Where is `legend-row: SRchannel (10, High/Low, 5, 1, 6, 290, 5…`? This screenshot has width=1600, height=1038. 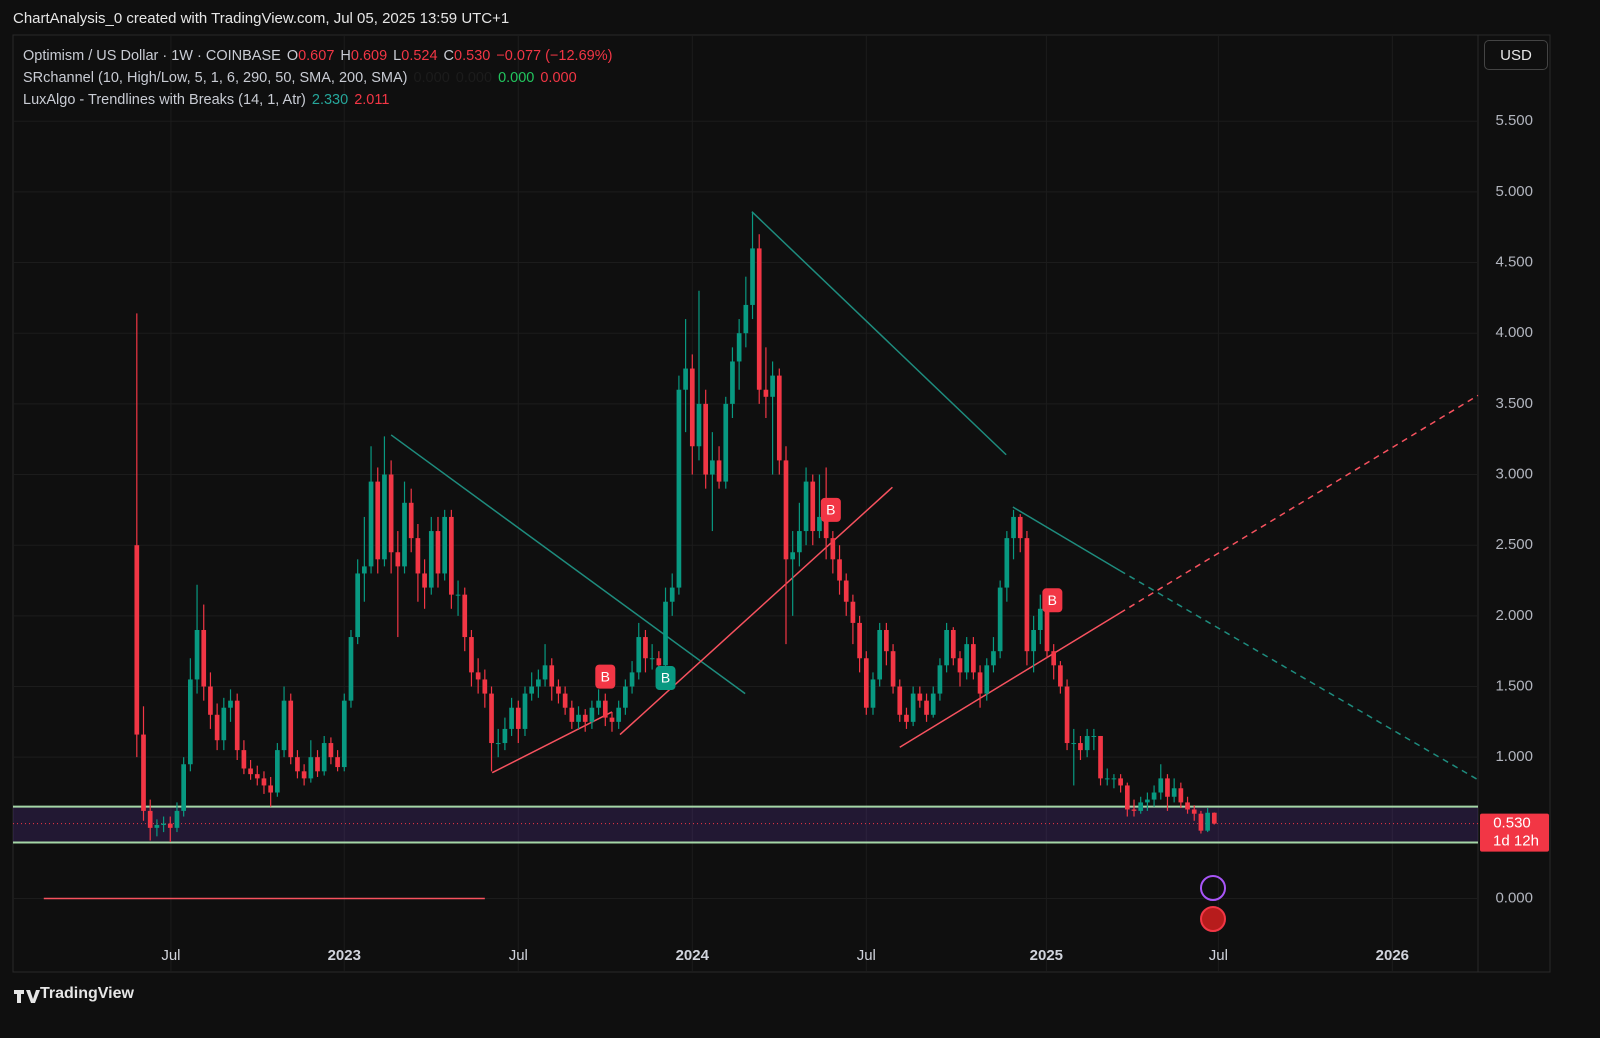
legend-row: SRchannel (10, High/Low, 5, 1, 6, 290, 5… is located at coordinates (320, 78).